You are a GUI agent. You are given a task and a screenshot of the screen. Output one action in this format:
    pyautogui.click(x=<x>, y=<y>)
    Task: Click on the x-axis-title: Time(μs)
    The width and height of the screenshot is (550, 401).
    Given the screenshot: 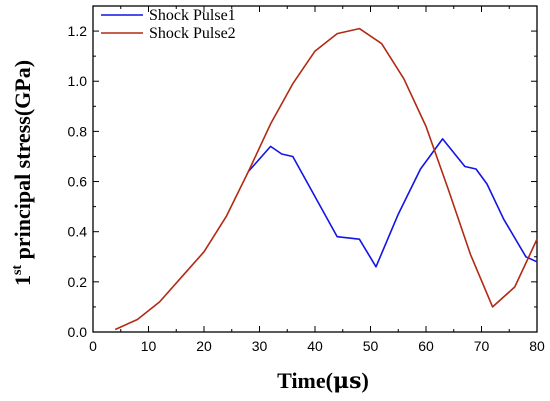 What is the action you would take?
    pyautogui.click(x=323, y=381)
    